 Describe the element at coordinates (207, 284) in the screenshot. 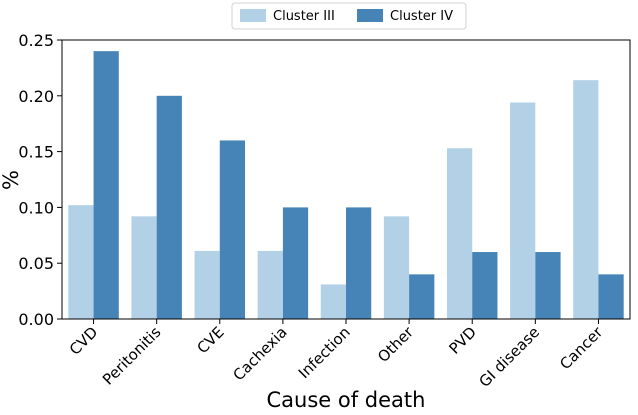

I see `bar-cluster-iii-cve` at that location.